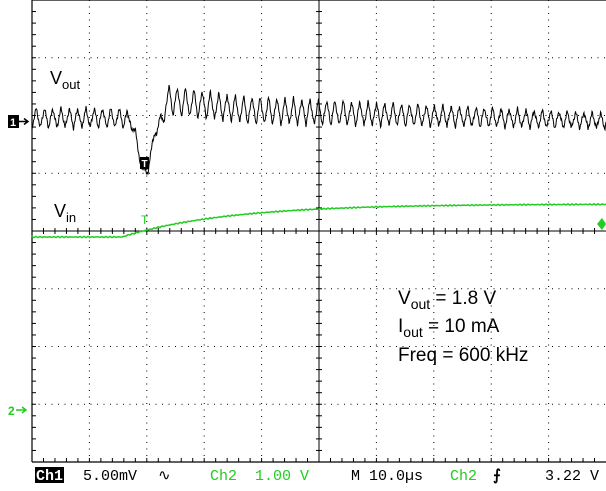  Describe the element at coordinates (387, 476) in the screenshot. I see `timebase: M 10.0µs` at that location.